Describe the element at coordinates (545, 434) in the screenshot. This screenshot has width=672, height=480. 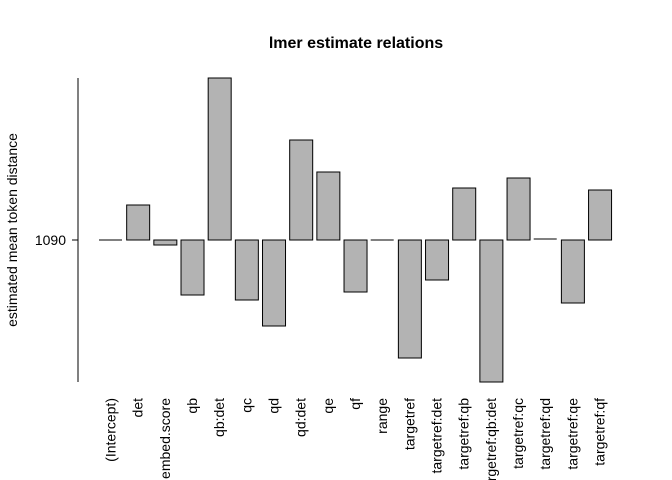
I see `x-tick-label: targetref:qd` at that location.